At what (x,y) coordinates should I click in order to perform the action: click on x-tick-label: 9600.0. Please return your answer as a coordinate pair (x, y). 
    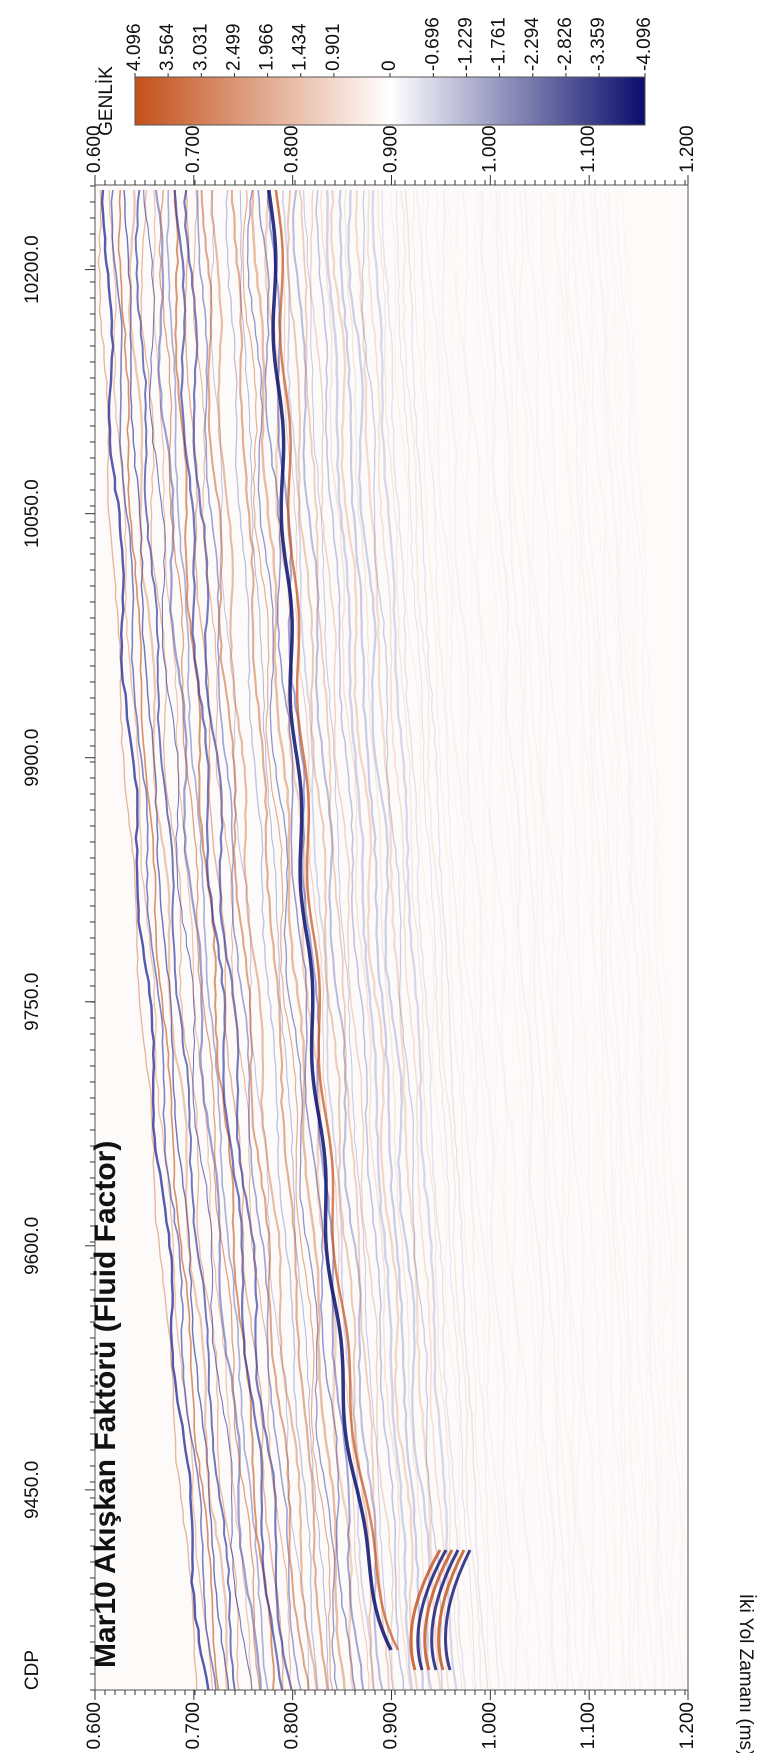
    Looking at the image, I should click on (32, 1246).